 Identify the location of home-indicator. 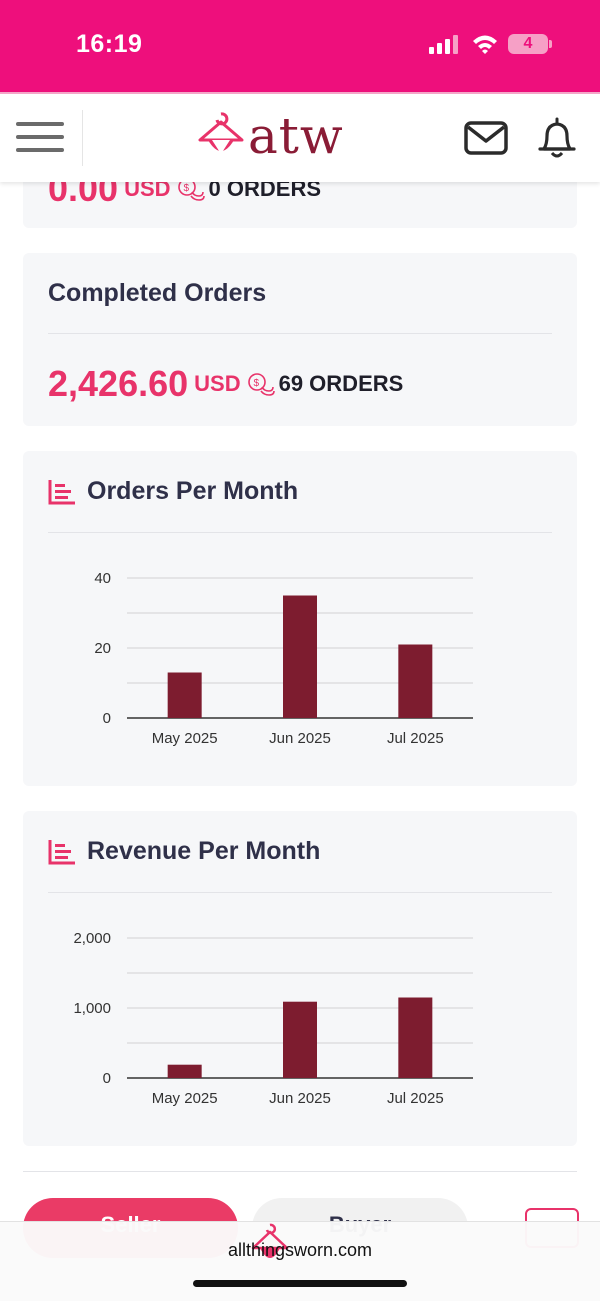
(300, 1283).